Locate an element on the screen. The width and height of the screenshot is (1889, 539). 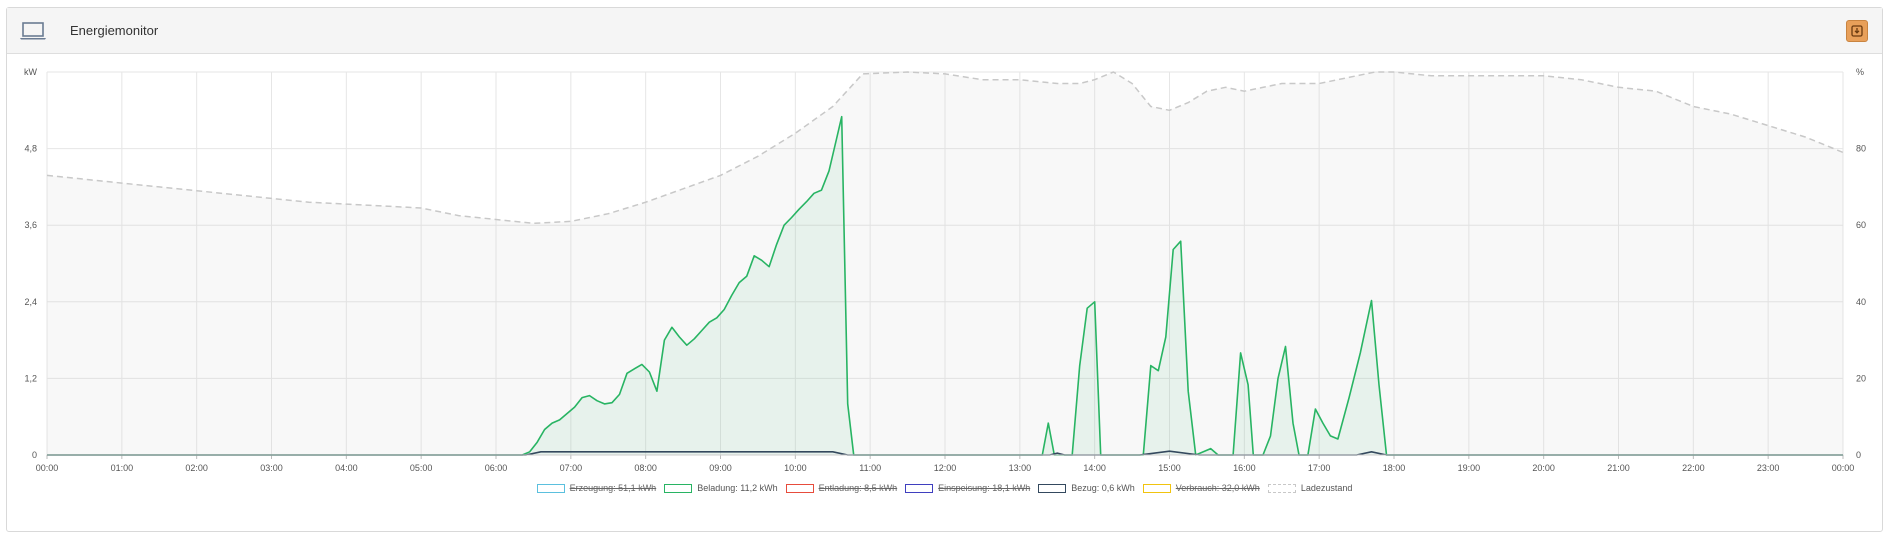
legend-item: Einspeisung: 18,1 kWh is located at coordinates (967, 488).